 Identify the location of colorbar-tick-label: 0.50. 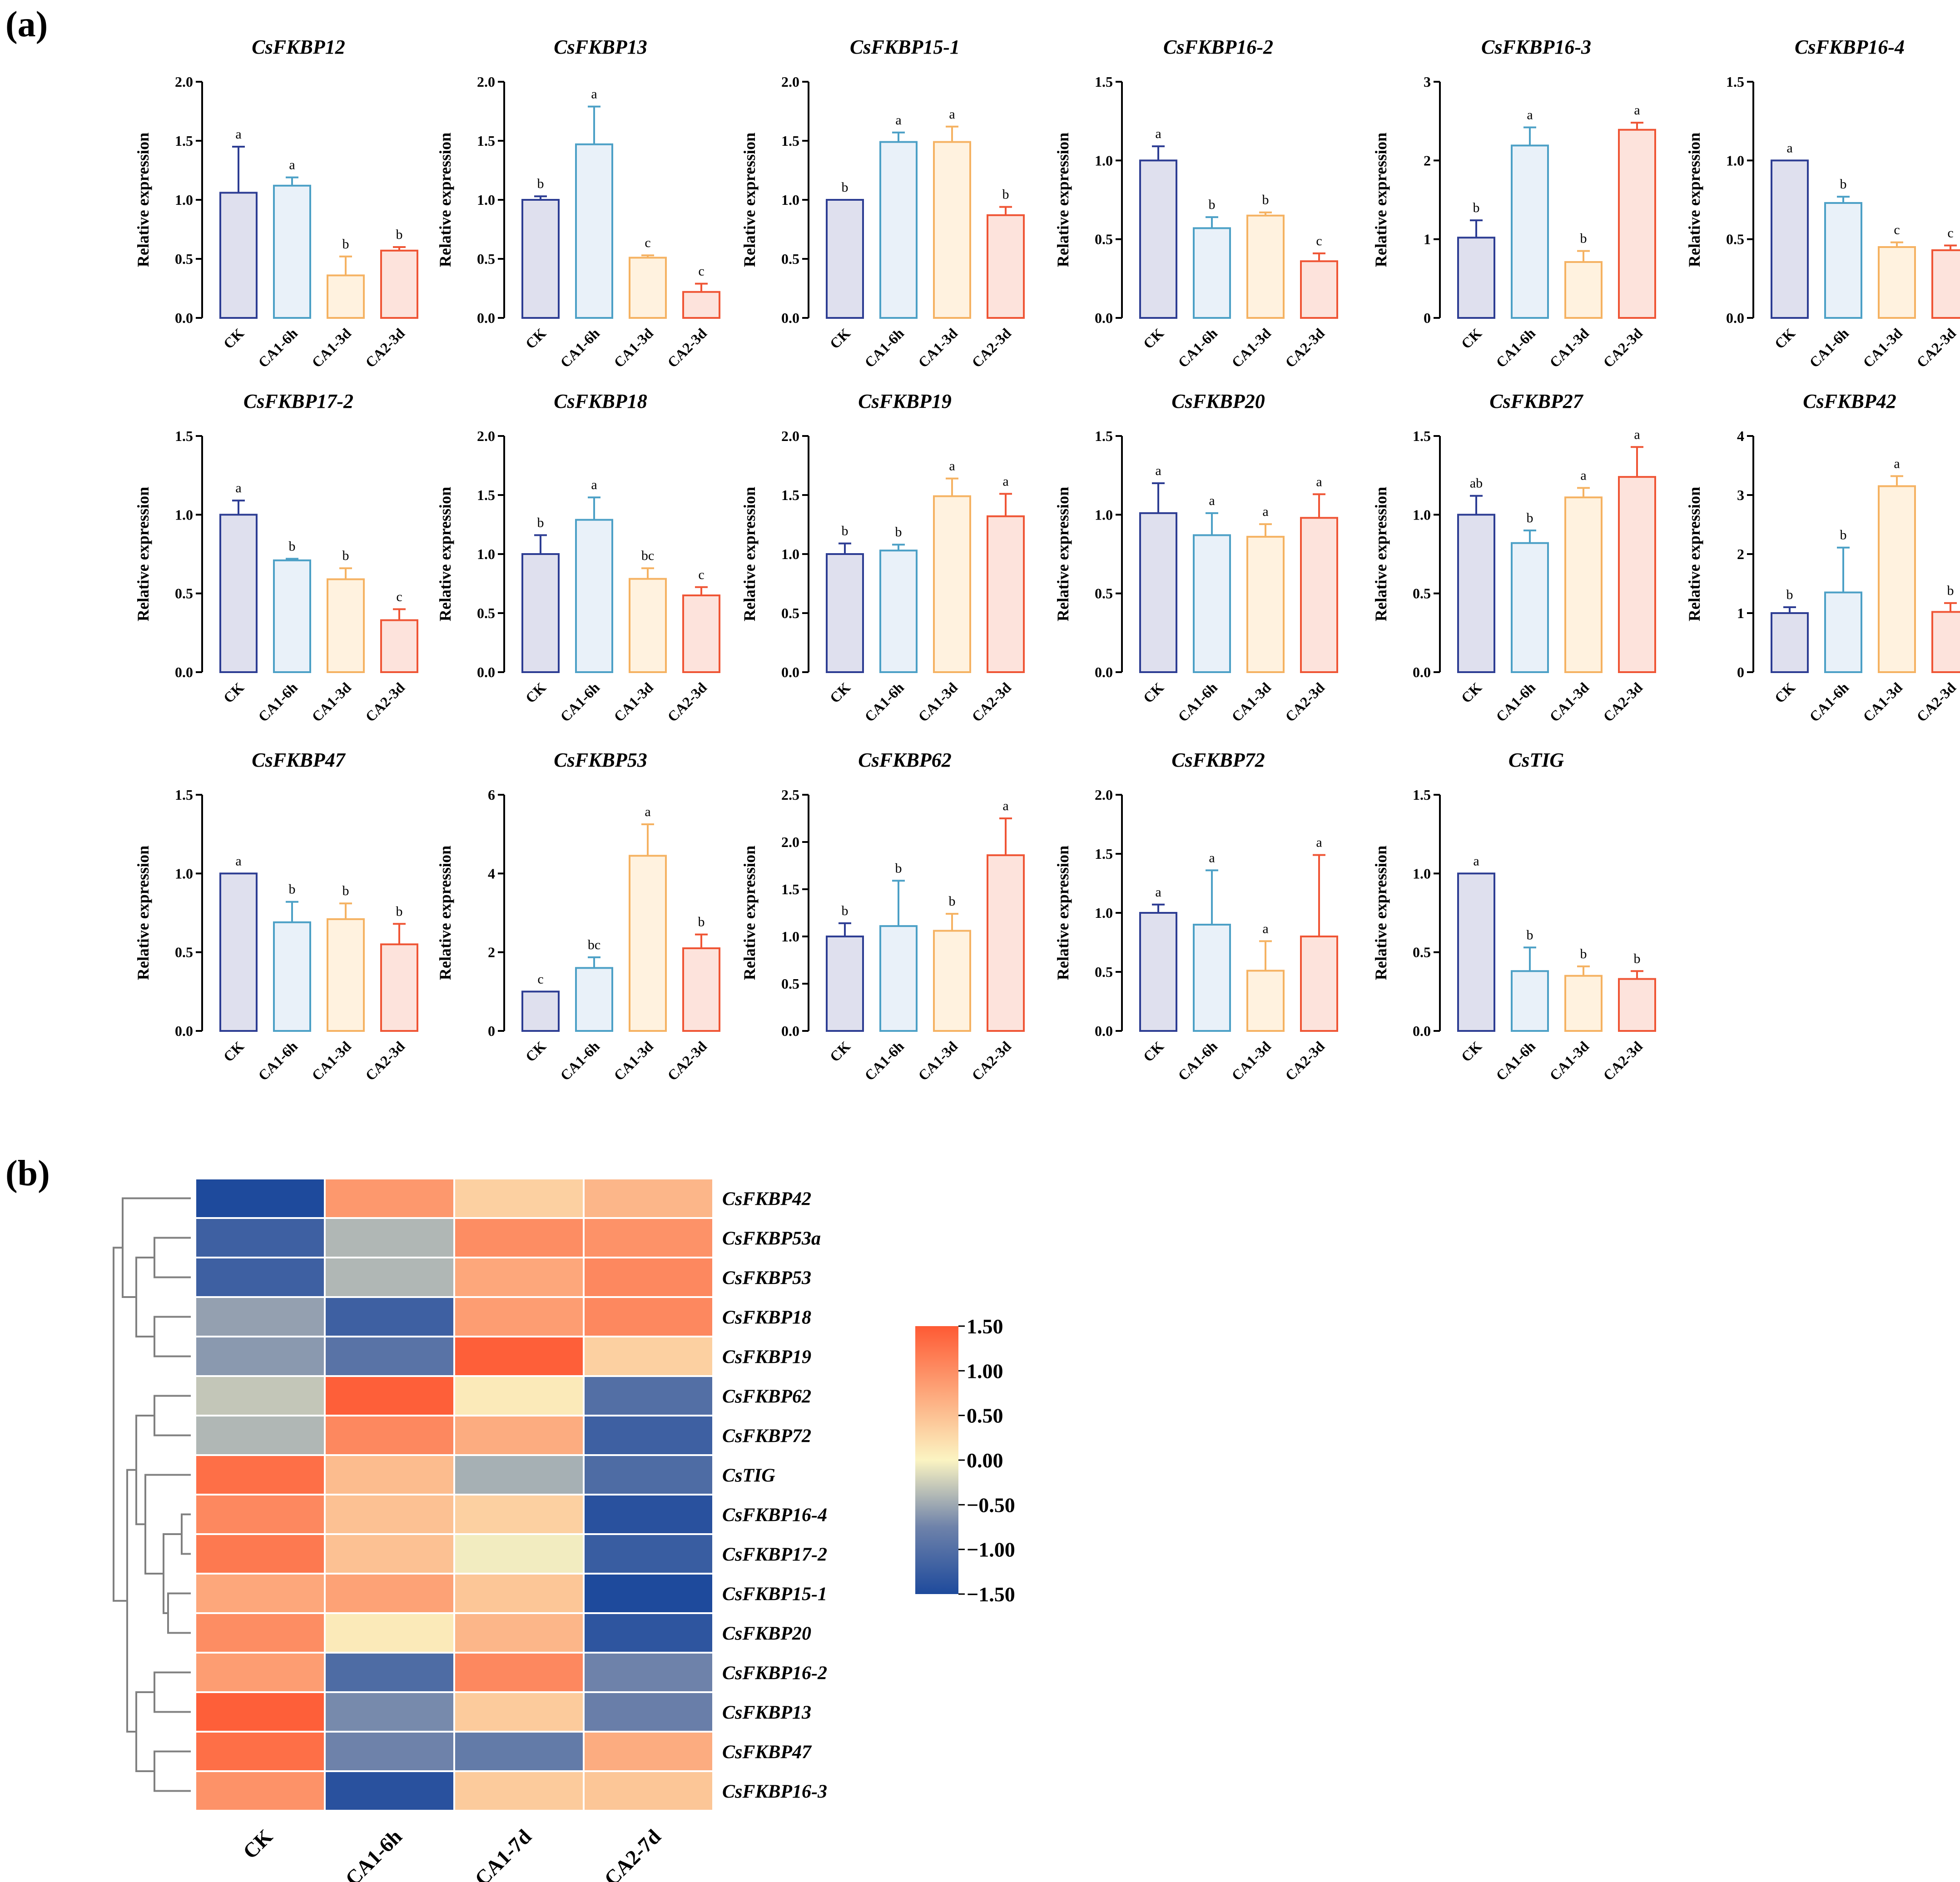
(985, 1415).